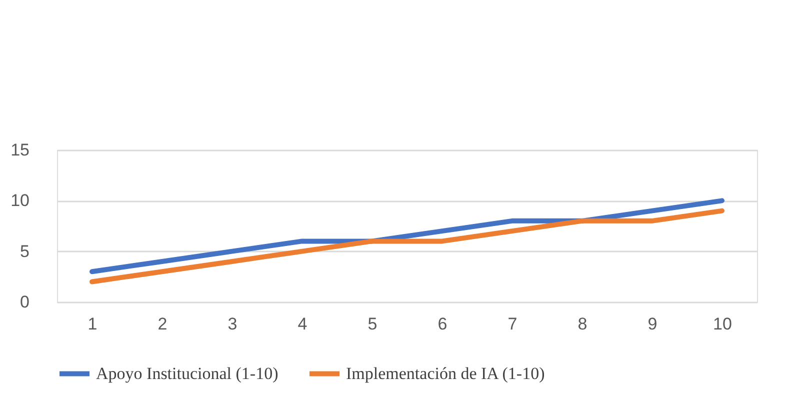 This screenshot has width=787, height=405. What do you see at coordinates (233, 324) in the screenshot?
I see `x-tick-label: 3` at bounding box center [233, 324].